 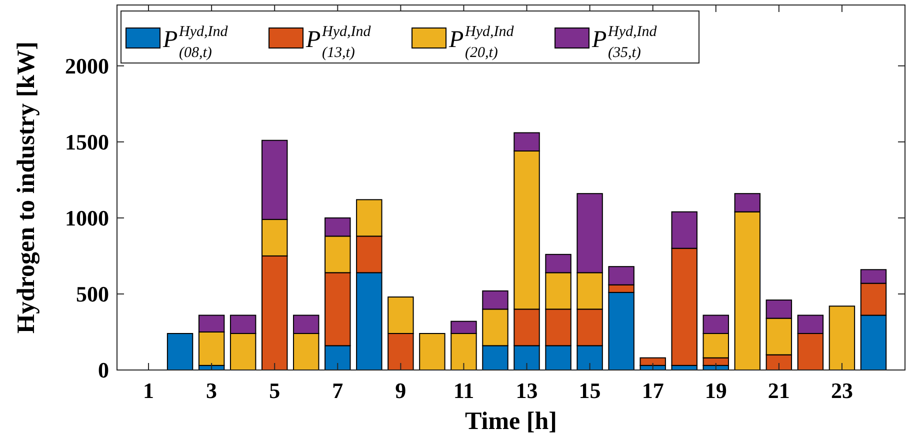 What do you see at coordinates (841, 390) in the screenshot?
I see `x-tick-label: 23` at bounding box center [841, 390].